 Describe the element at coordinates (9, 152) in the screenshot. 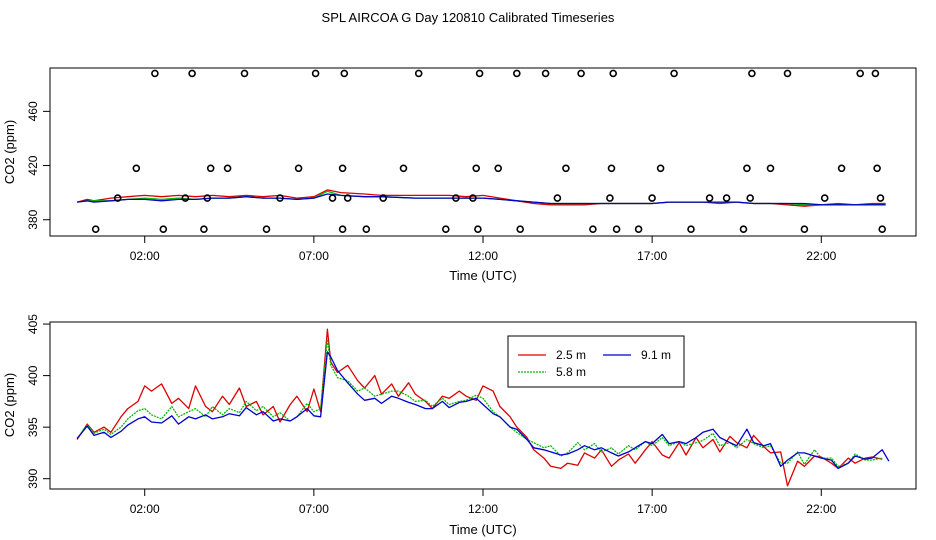

I see `top-y-axis-label: CO2 (ppm)` at that location.